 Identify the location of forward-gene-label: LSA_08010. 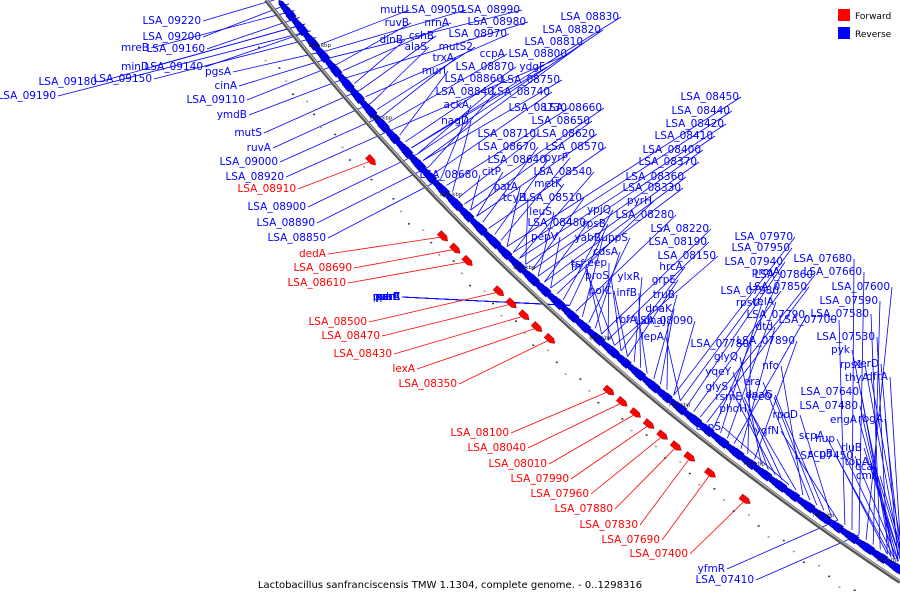
(517, 464).